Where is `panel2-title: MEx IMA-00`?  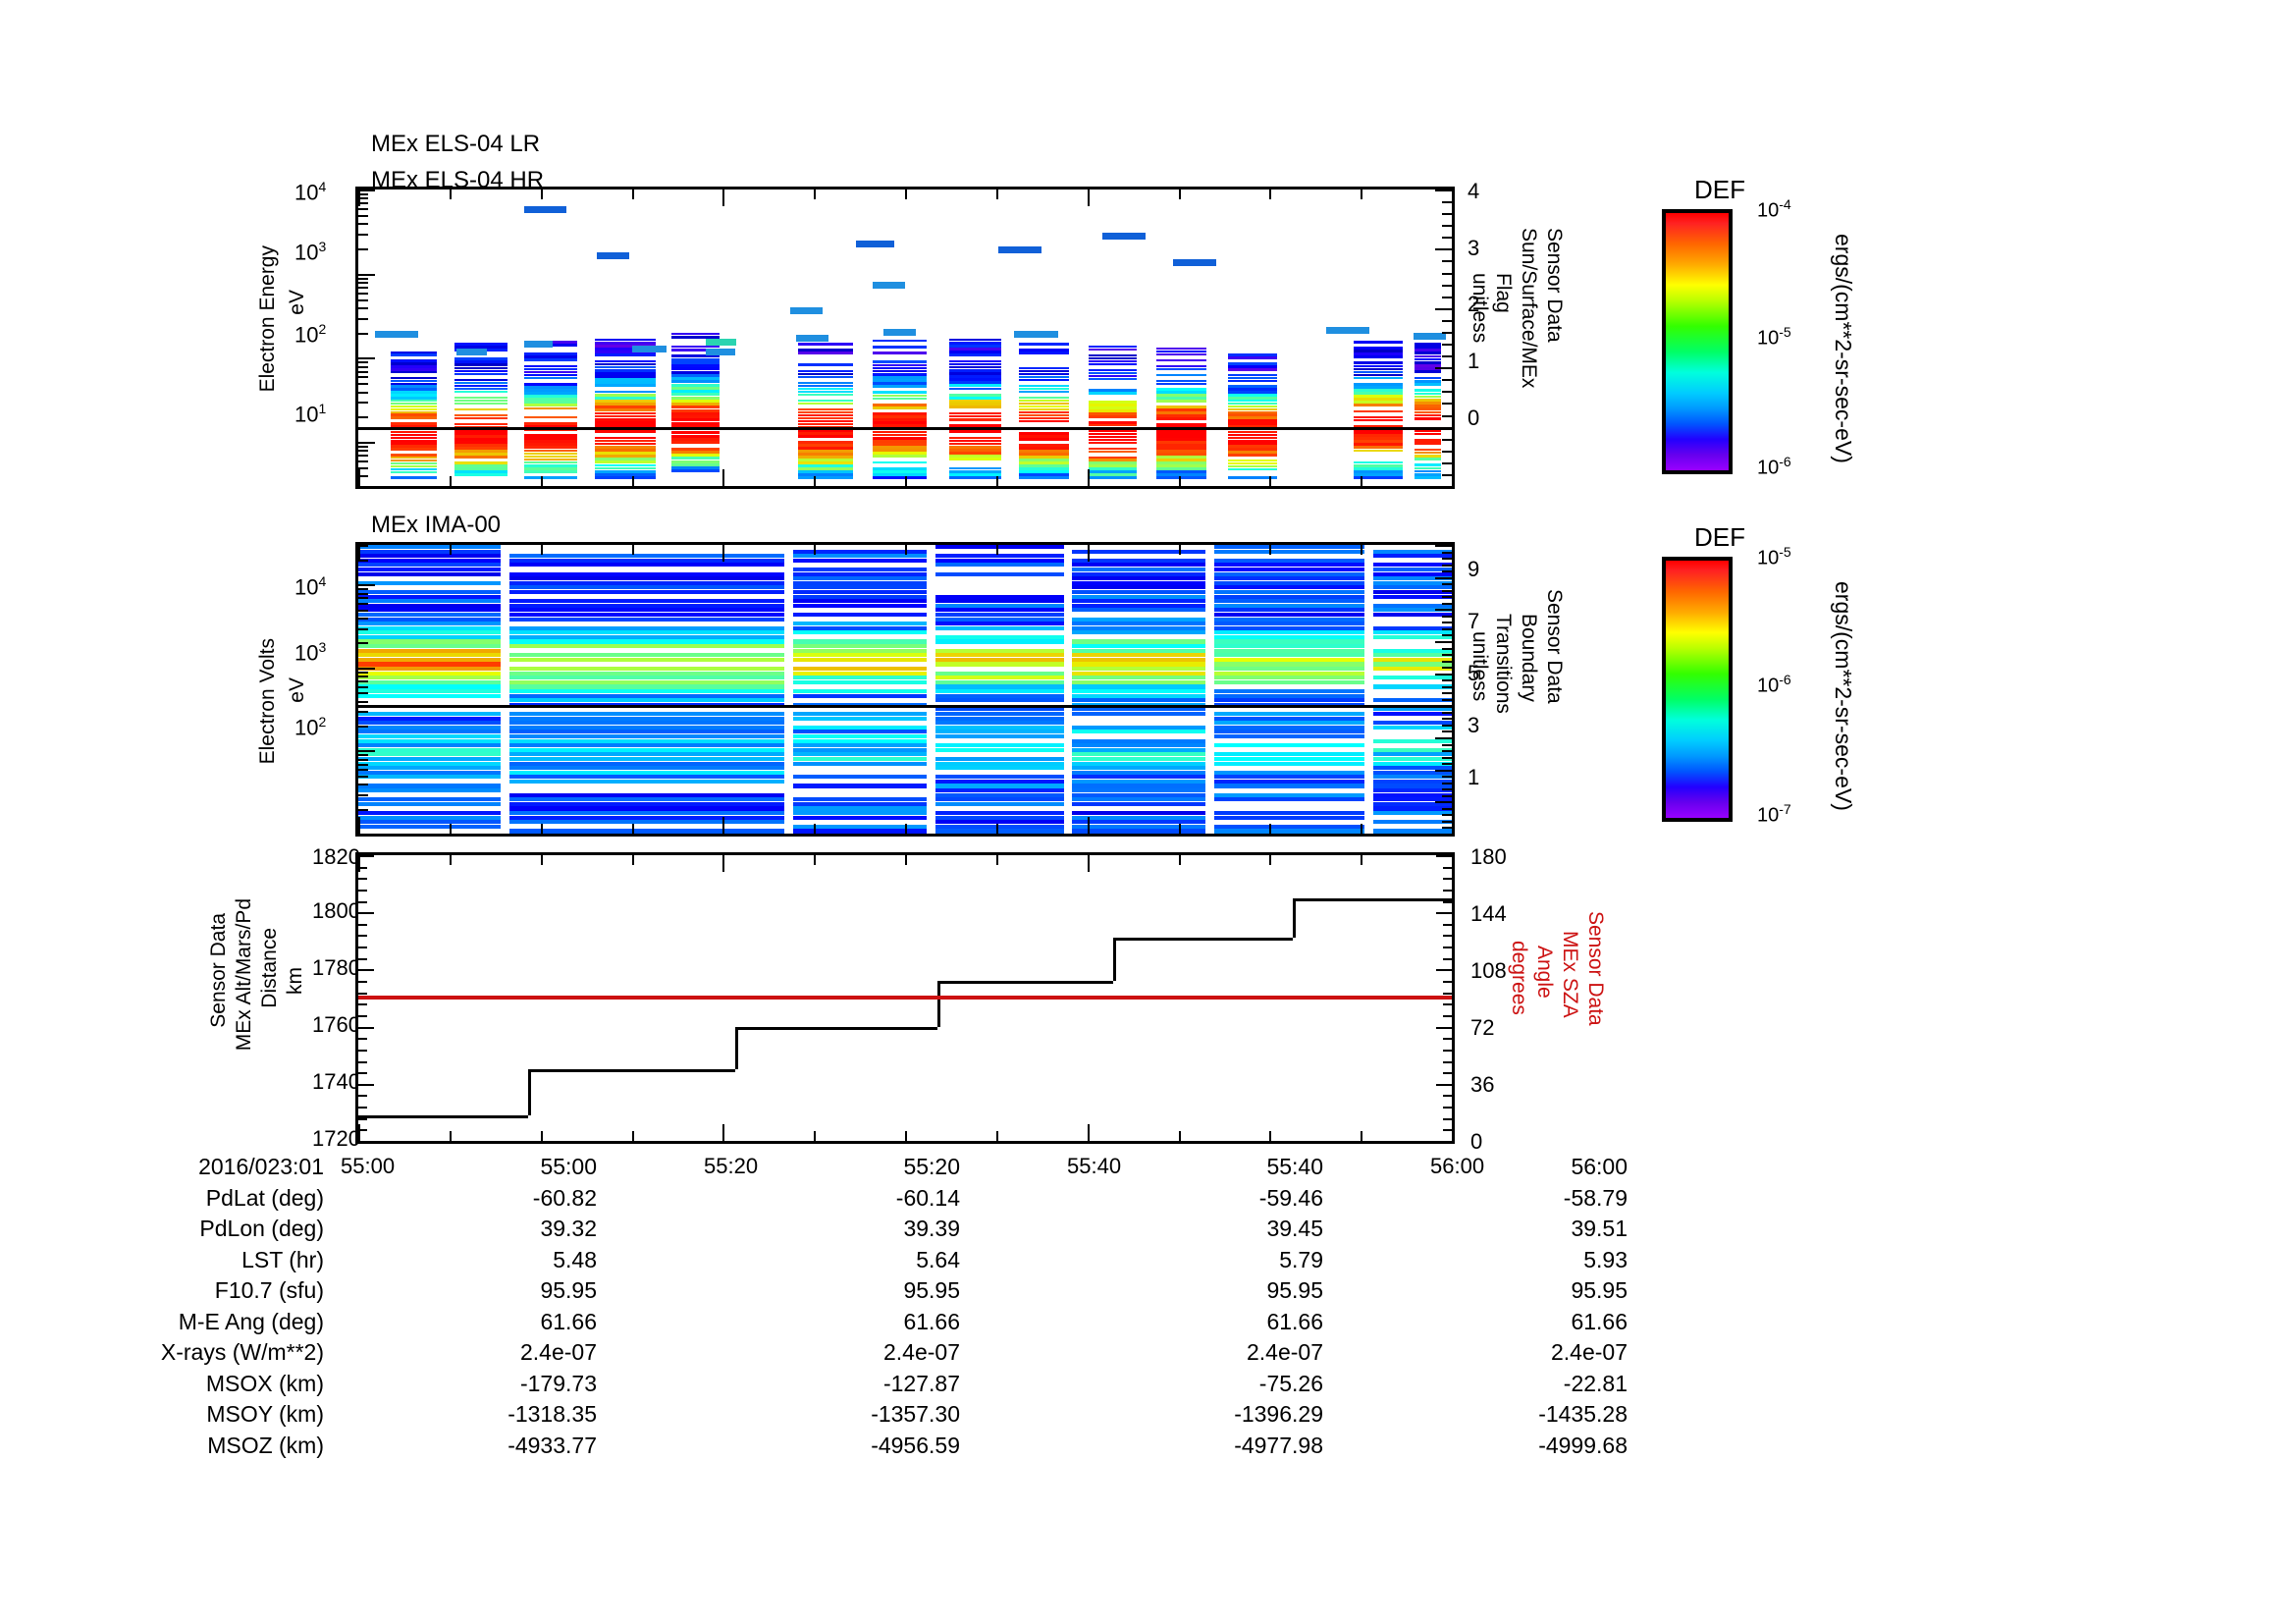
panel2-title: MEx IMA-00 is located at coordinates (436, 525).